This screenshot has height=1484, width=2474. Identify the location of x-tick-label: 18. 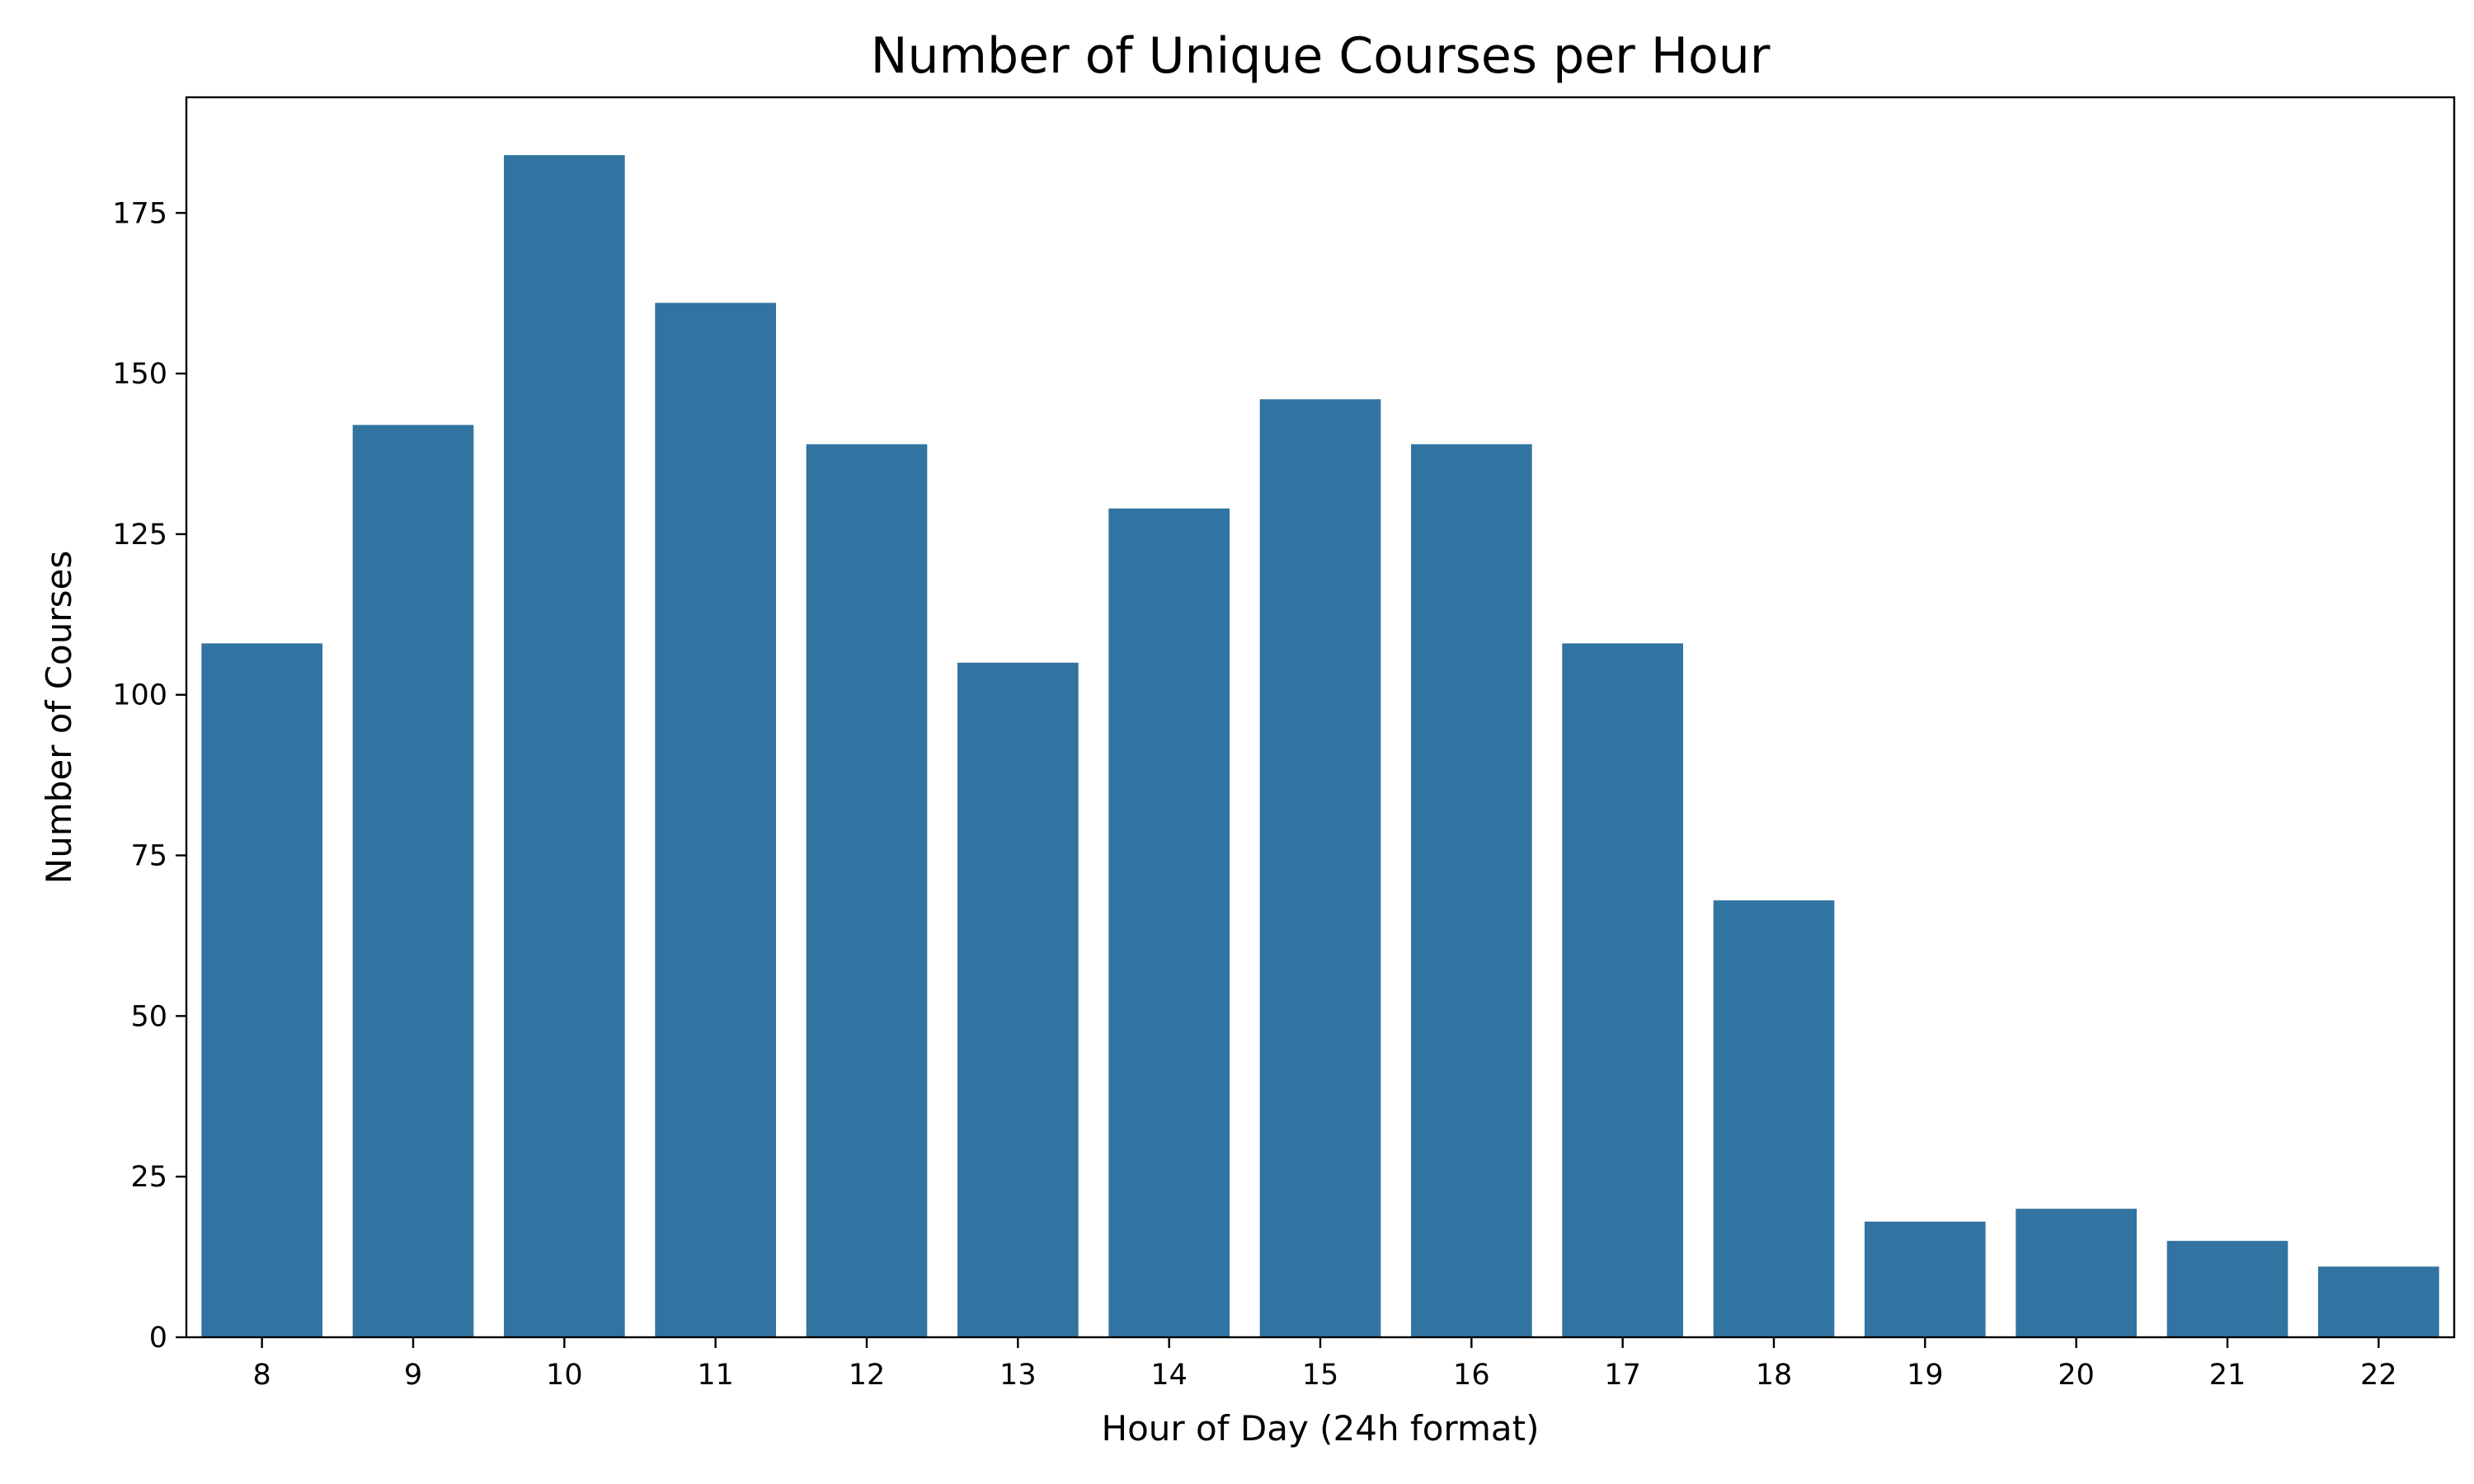
(1774, 1375).